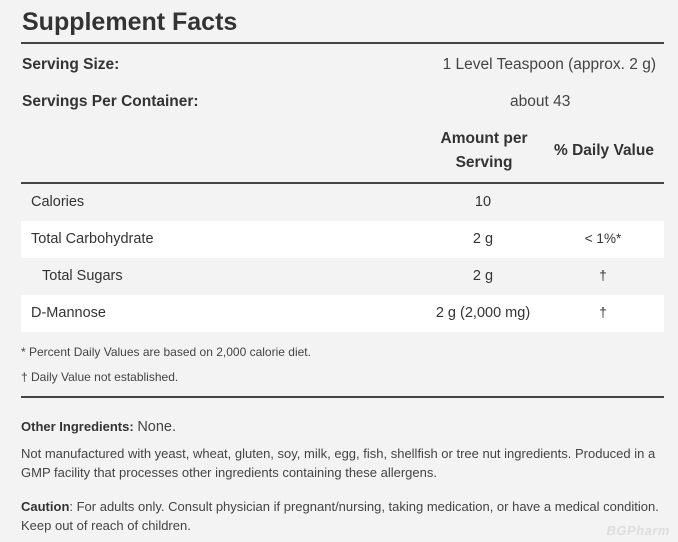 This screenshot has height=542, width=678. Describe the element at coordinates (603, 238) in the screenshot. I see `nutrient-daily-value: < 1%*` at that location.